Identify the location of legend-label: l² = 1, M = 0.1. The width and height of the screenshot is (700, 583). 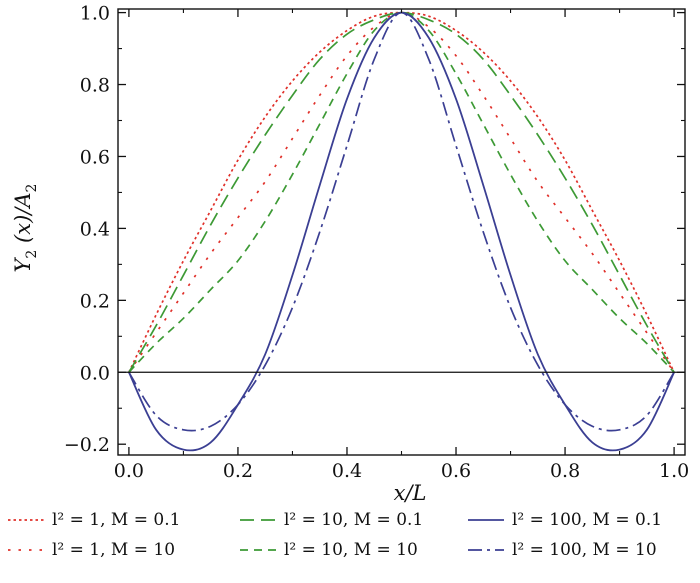
(116, 520).